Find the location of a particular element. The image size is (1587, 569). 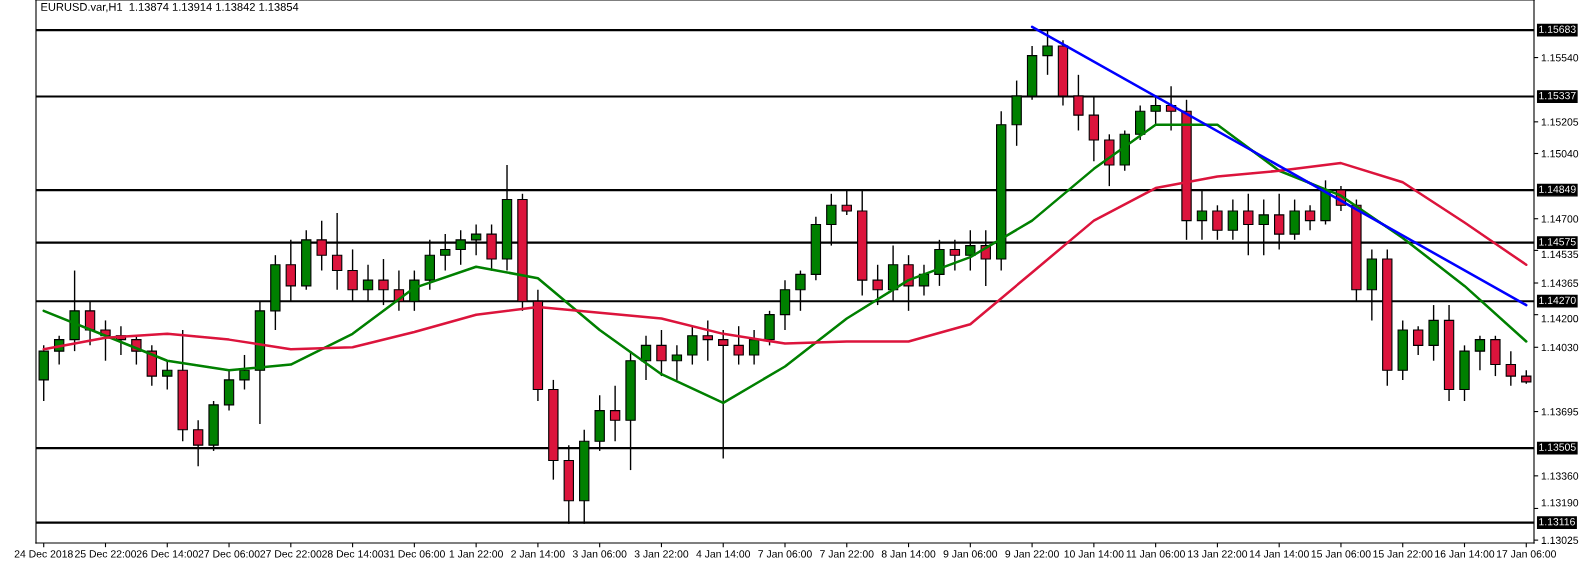

x-tick-label: 28 Dec 14:00 is located at coordinates (353, 554).